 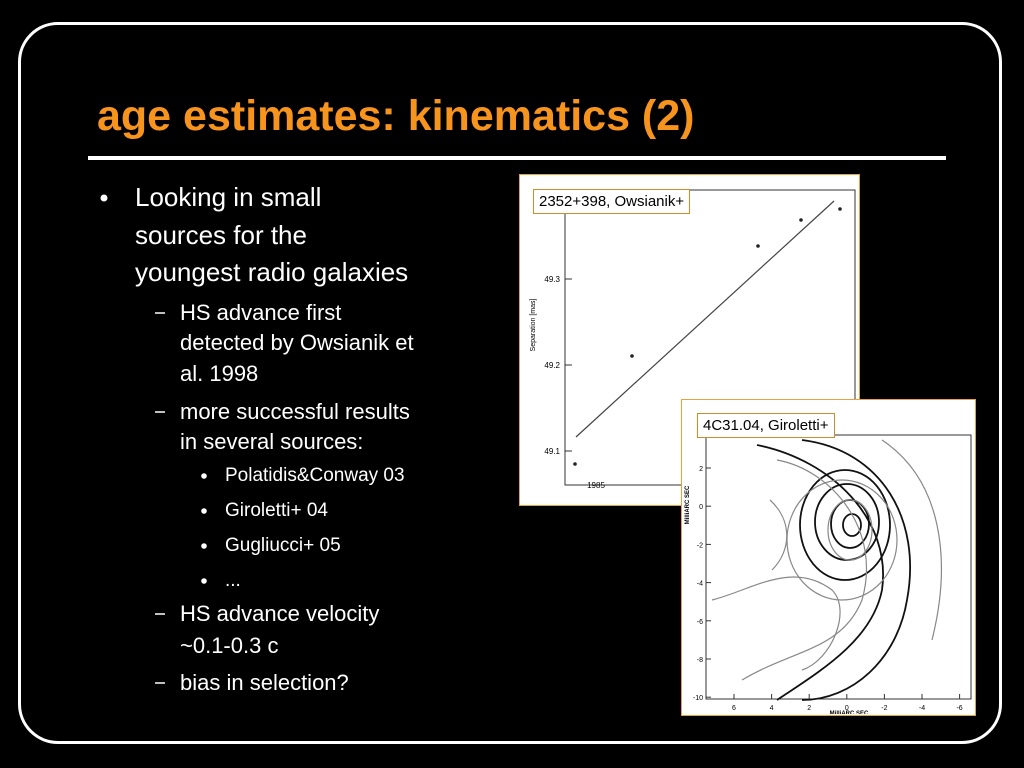 What do you see at coordinates (612, 201) in the screenshot?
I see `figure-1-caption: 2352+398, Owsianik+` at bounding box center [612, 201].